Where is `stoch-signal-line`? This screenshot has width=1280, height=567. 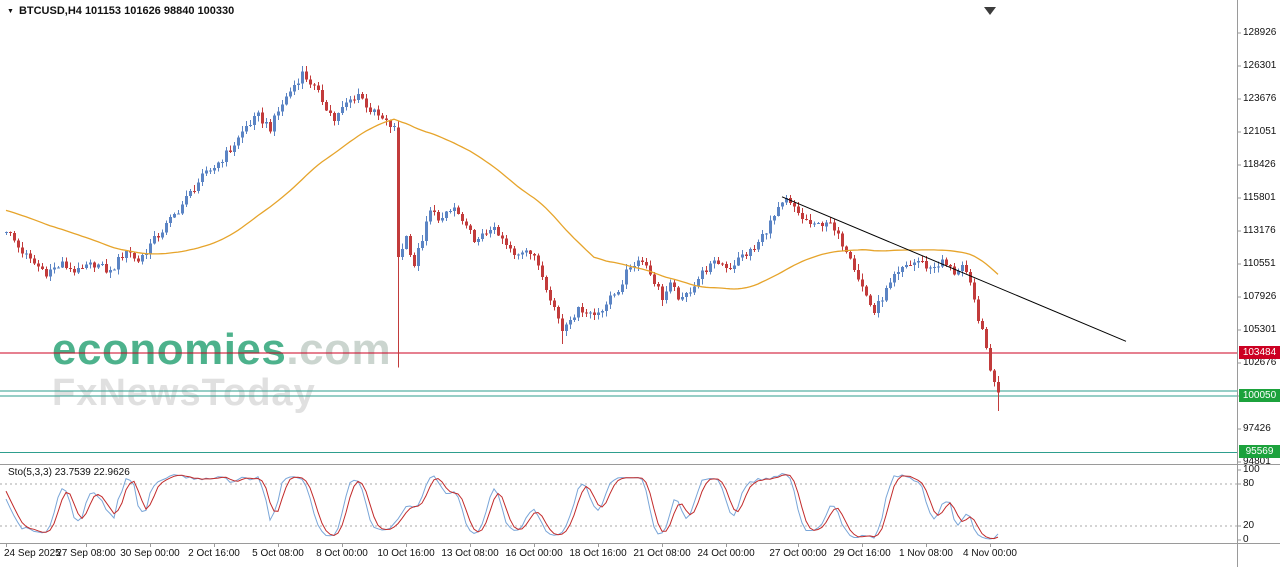
stoch-signal-line is located at coordinates (502, 507).